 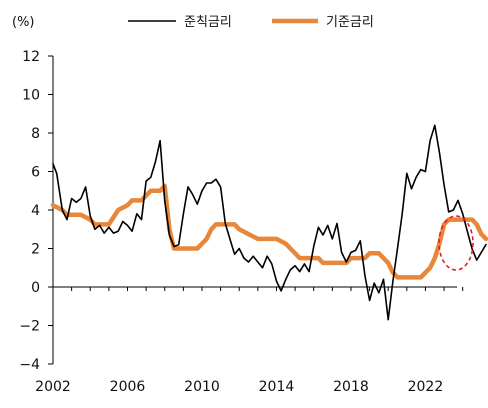 I want to click on x-tick-label: 2010, so click(x=202, y=387).